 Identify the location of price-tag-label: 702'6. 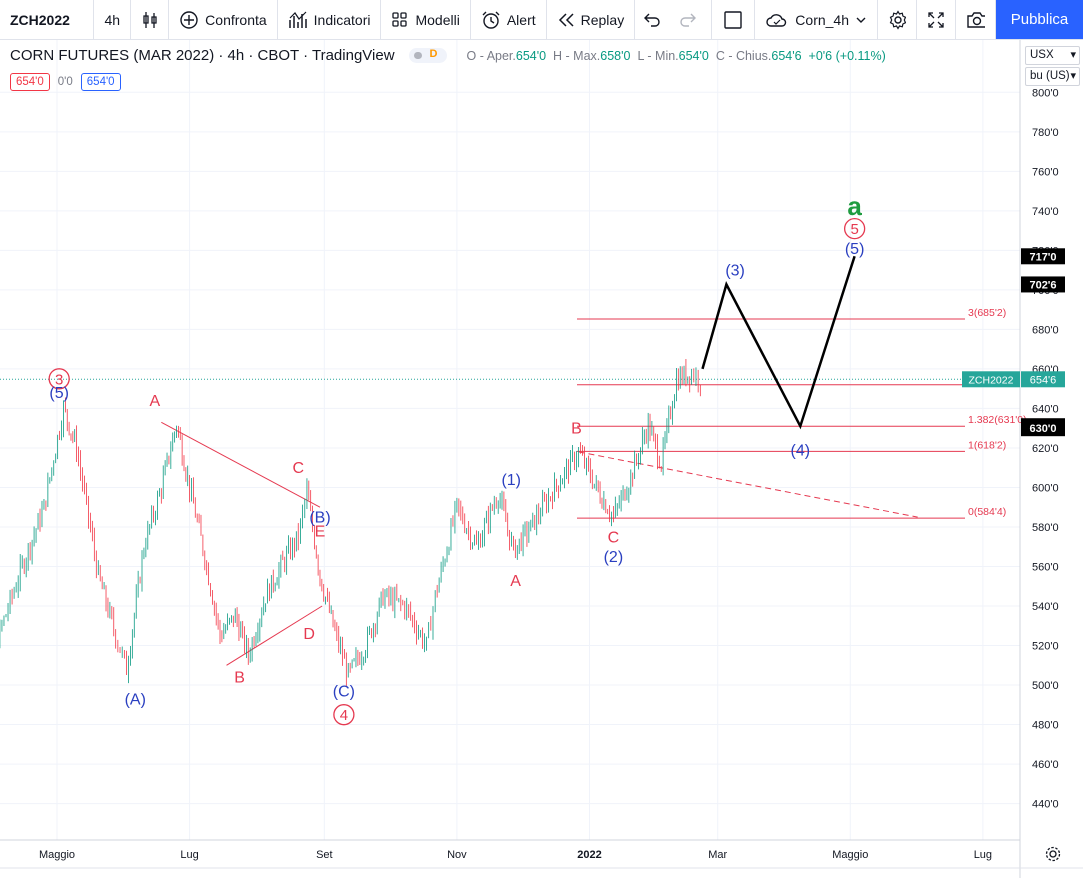
(1042, 285).